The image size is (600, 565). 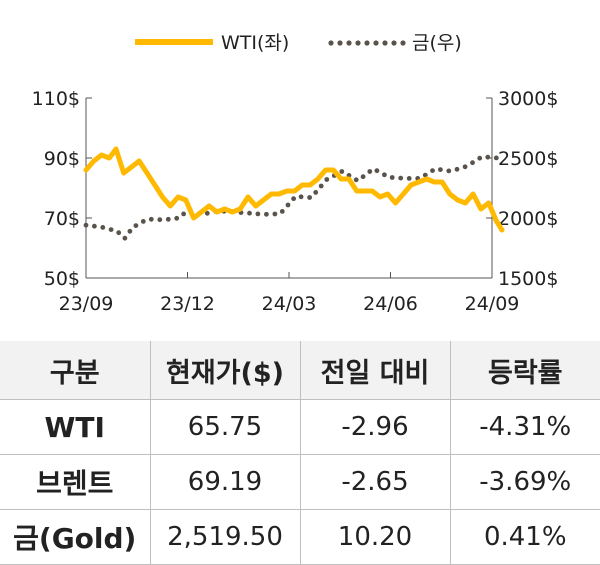 What do you see at coordinates (528, 159) in the screenshot?
I see `y-right-tick-label: 2500$` at bounding box center [528, 159].